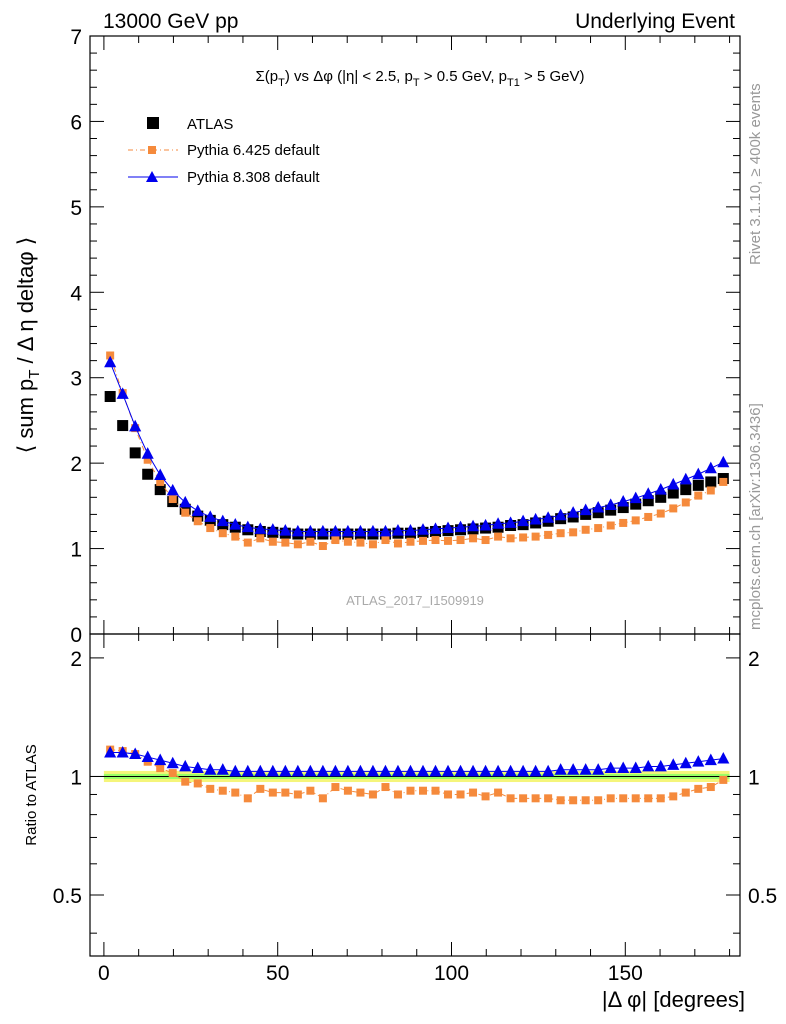 The width and height of the screenshot is (786, 1024). I want to click on xtick-label: 100, so click(451, 973).